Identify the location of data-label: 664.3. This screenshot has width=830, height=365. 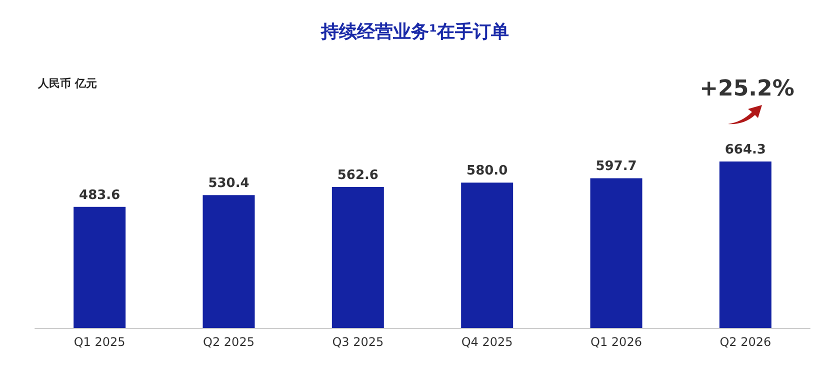
(745, 150).